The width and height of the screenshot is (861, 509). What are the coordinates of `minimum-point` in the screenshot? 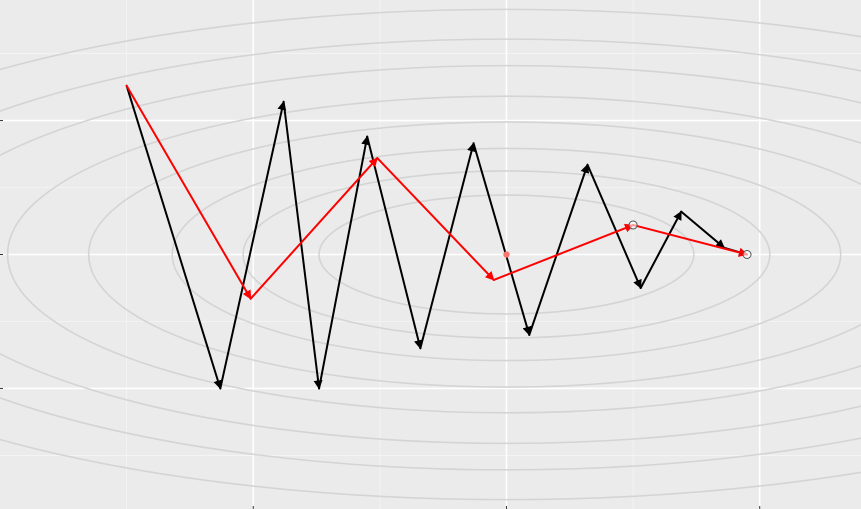 It's located at (506, 254).